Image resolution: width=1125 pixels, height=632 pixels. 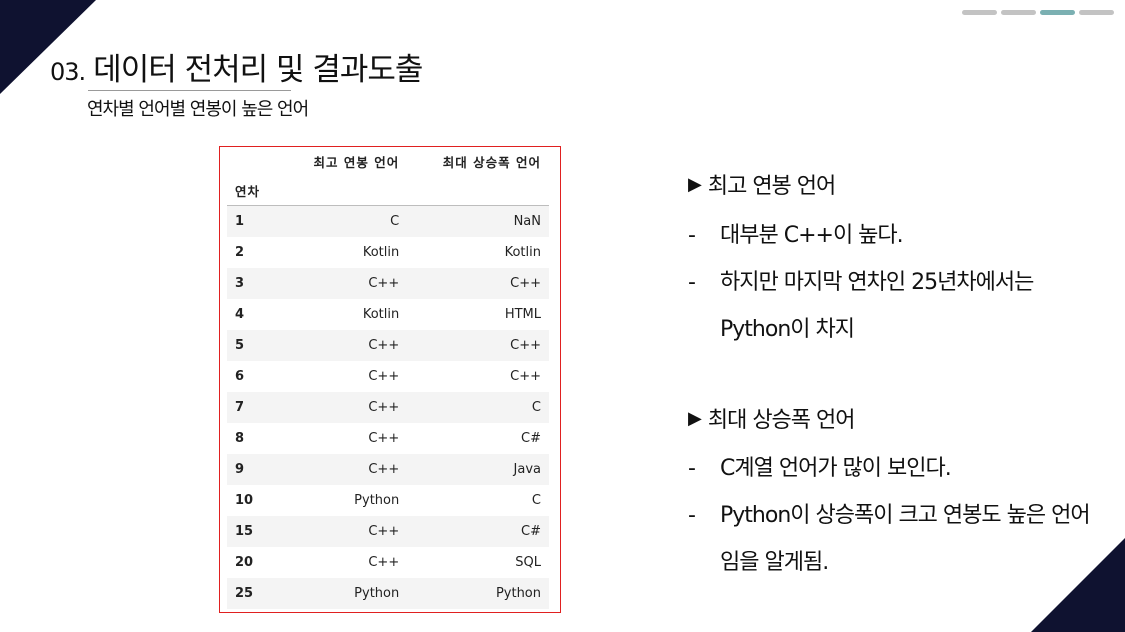 I want to click on slide-number: 03., so click(x=68, y=72).